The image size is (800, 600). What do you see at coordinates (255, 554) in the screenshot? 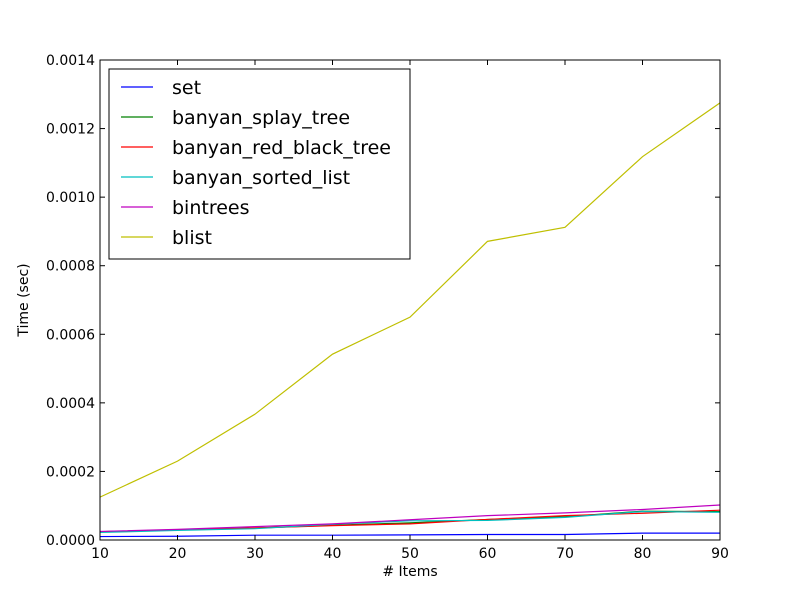
I see `x-tick-label: 30` at bounding box center [255, 554].